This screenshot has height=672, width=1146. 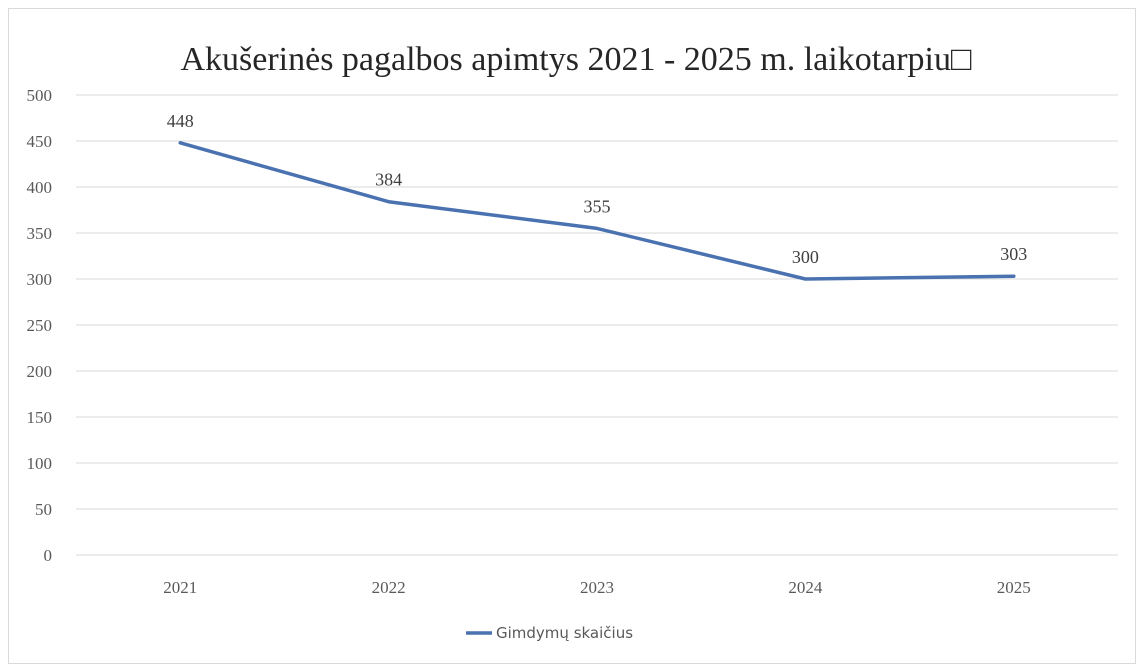 I want to click on x-tick-label: 2022, so click(x=389, y=587).